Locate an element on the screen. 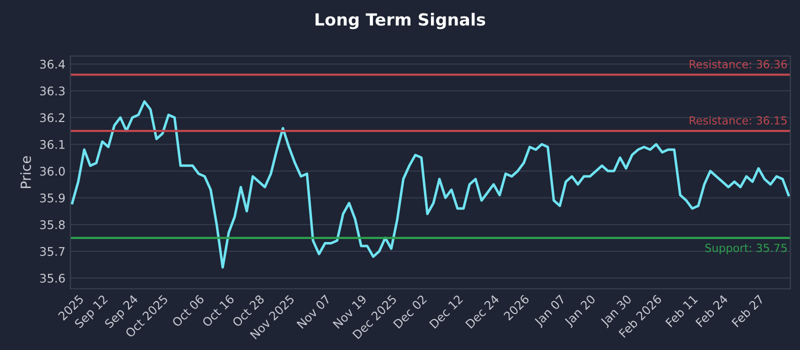 Image resolution: width=800 pixels, height=350 pixels. y-tick-label: 36.2 is located at coordinates (52, 117).